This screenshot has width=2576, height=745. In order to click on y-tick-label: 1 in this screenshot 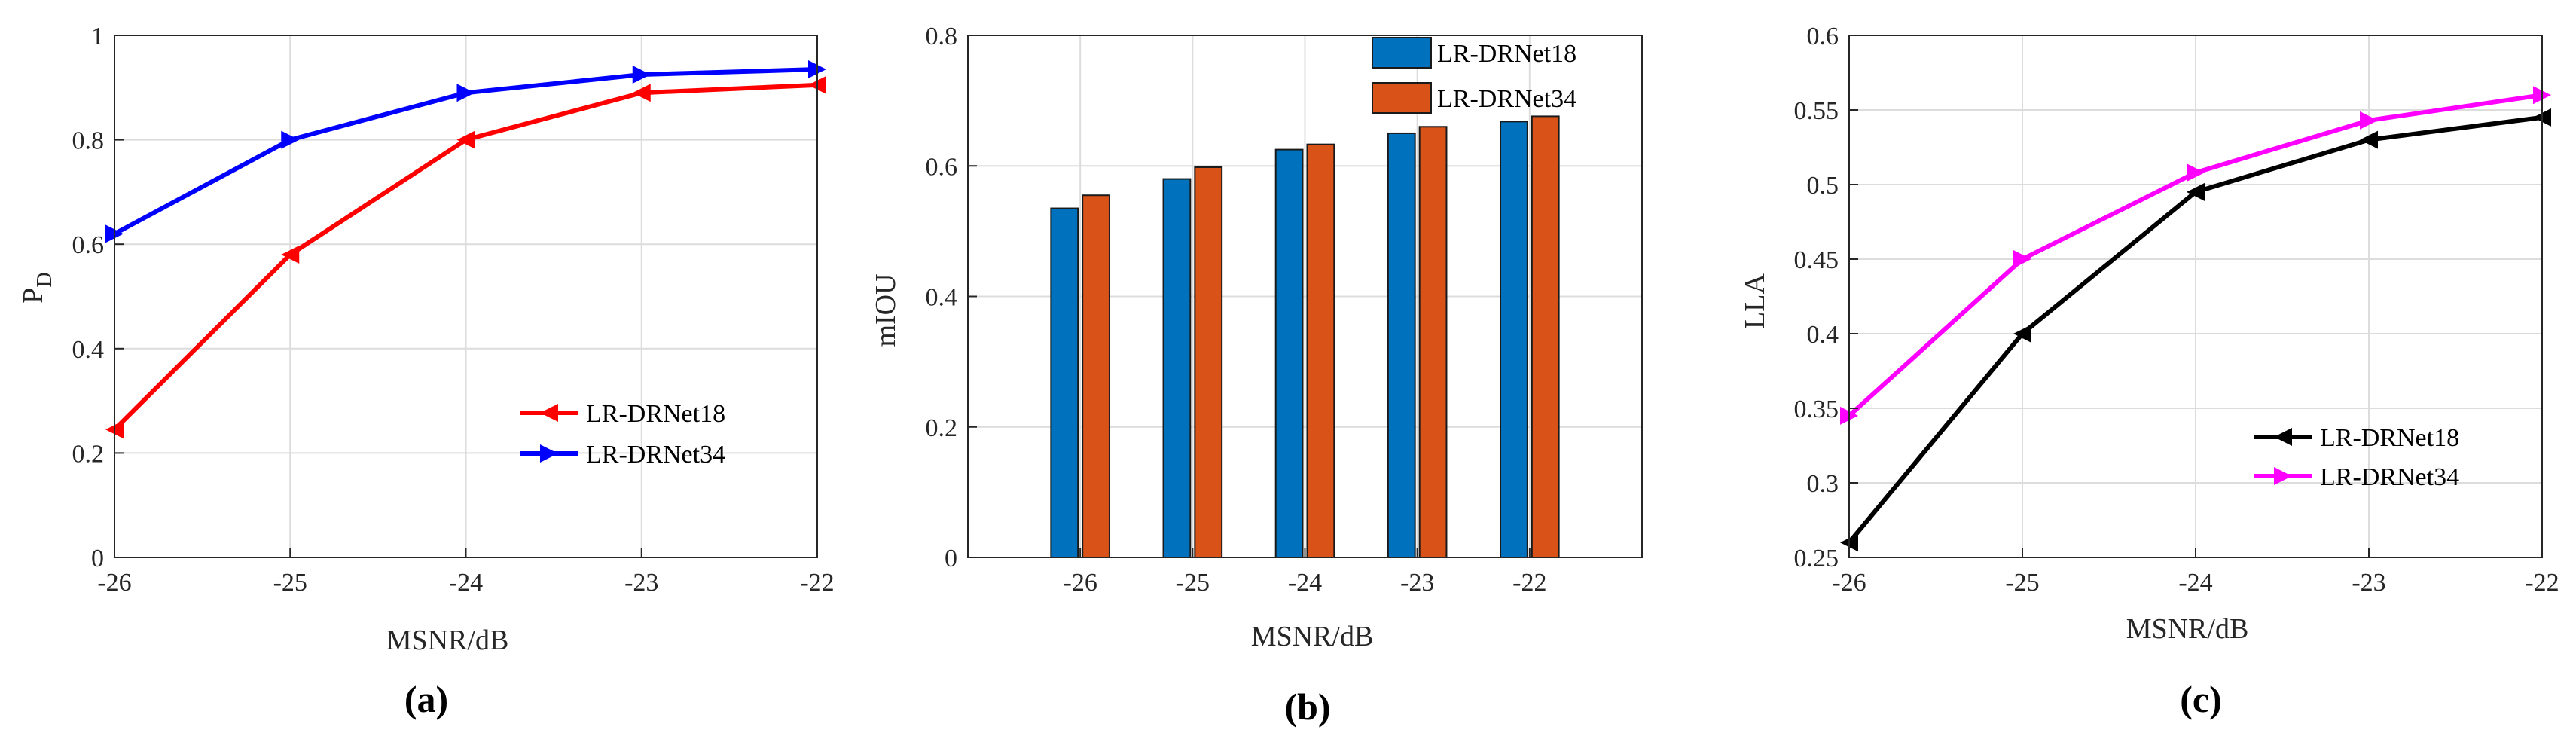, I will do `click(98, 36)`.